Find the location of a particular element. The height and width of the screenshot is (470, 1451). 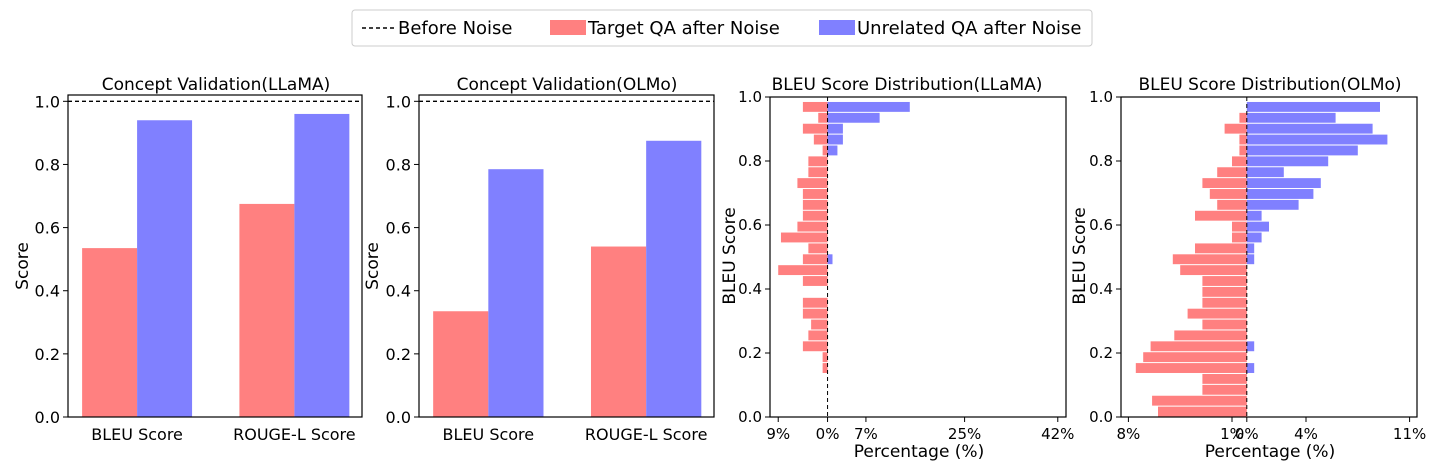

panel-title: Concept Validation(OLMo) is located at coordinates (567, 85).